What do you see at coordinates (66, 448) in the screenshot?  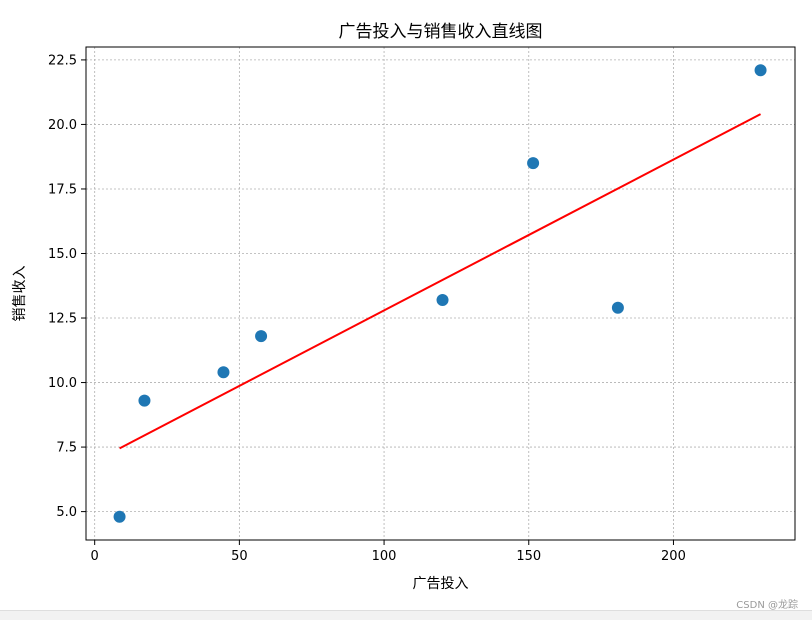 I see `y-tick-label: 7.5` at bounding box center [66, 448].